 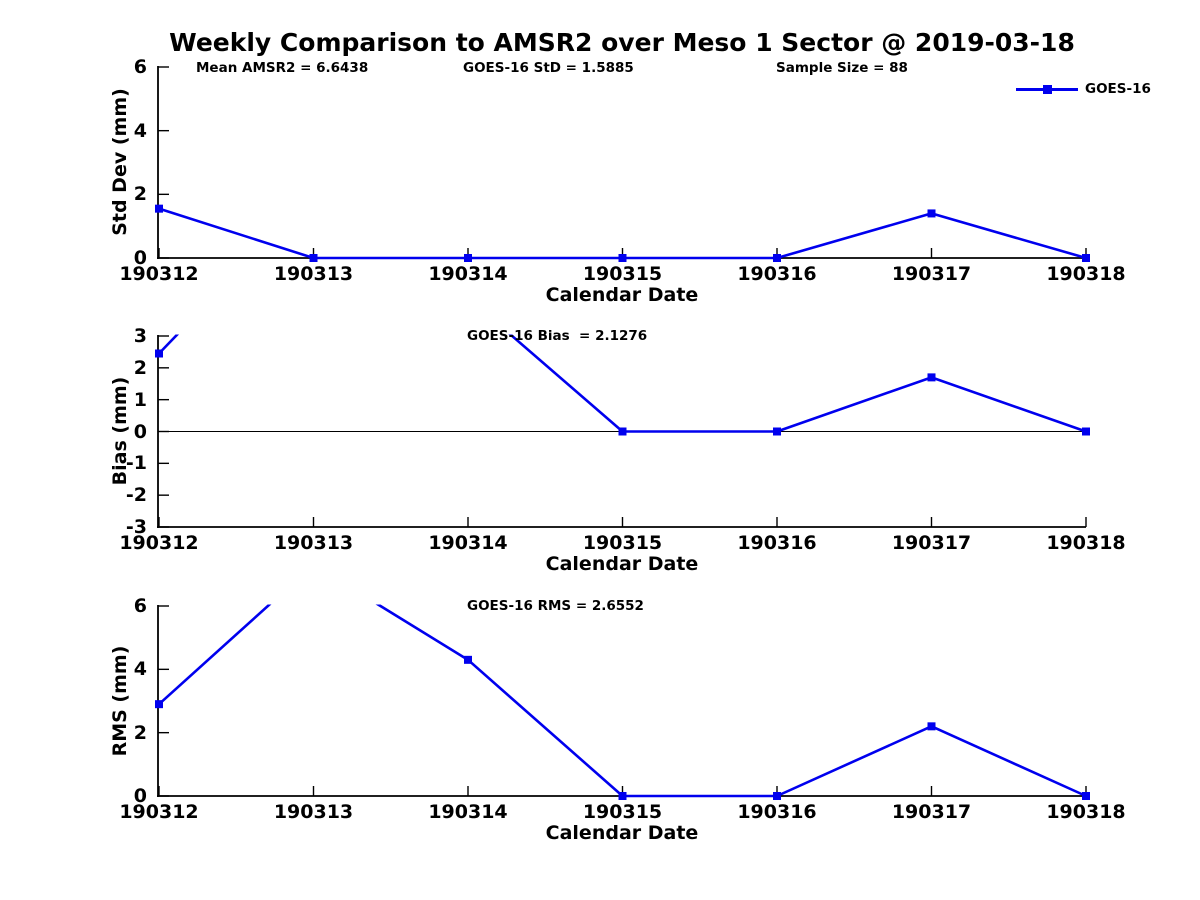 I want to click on y-tick-label: 3, so click(x=140, y=336).